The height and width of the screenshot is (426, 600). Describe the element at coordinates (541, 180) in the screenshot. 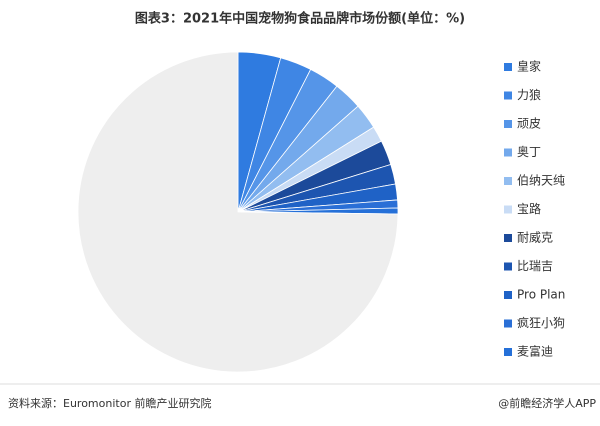

I see `legend-label: 伯纳天纯` at that location.